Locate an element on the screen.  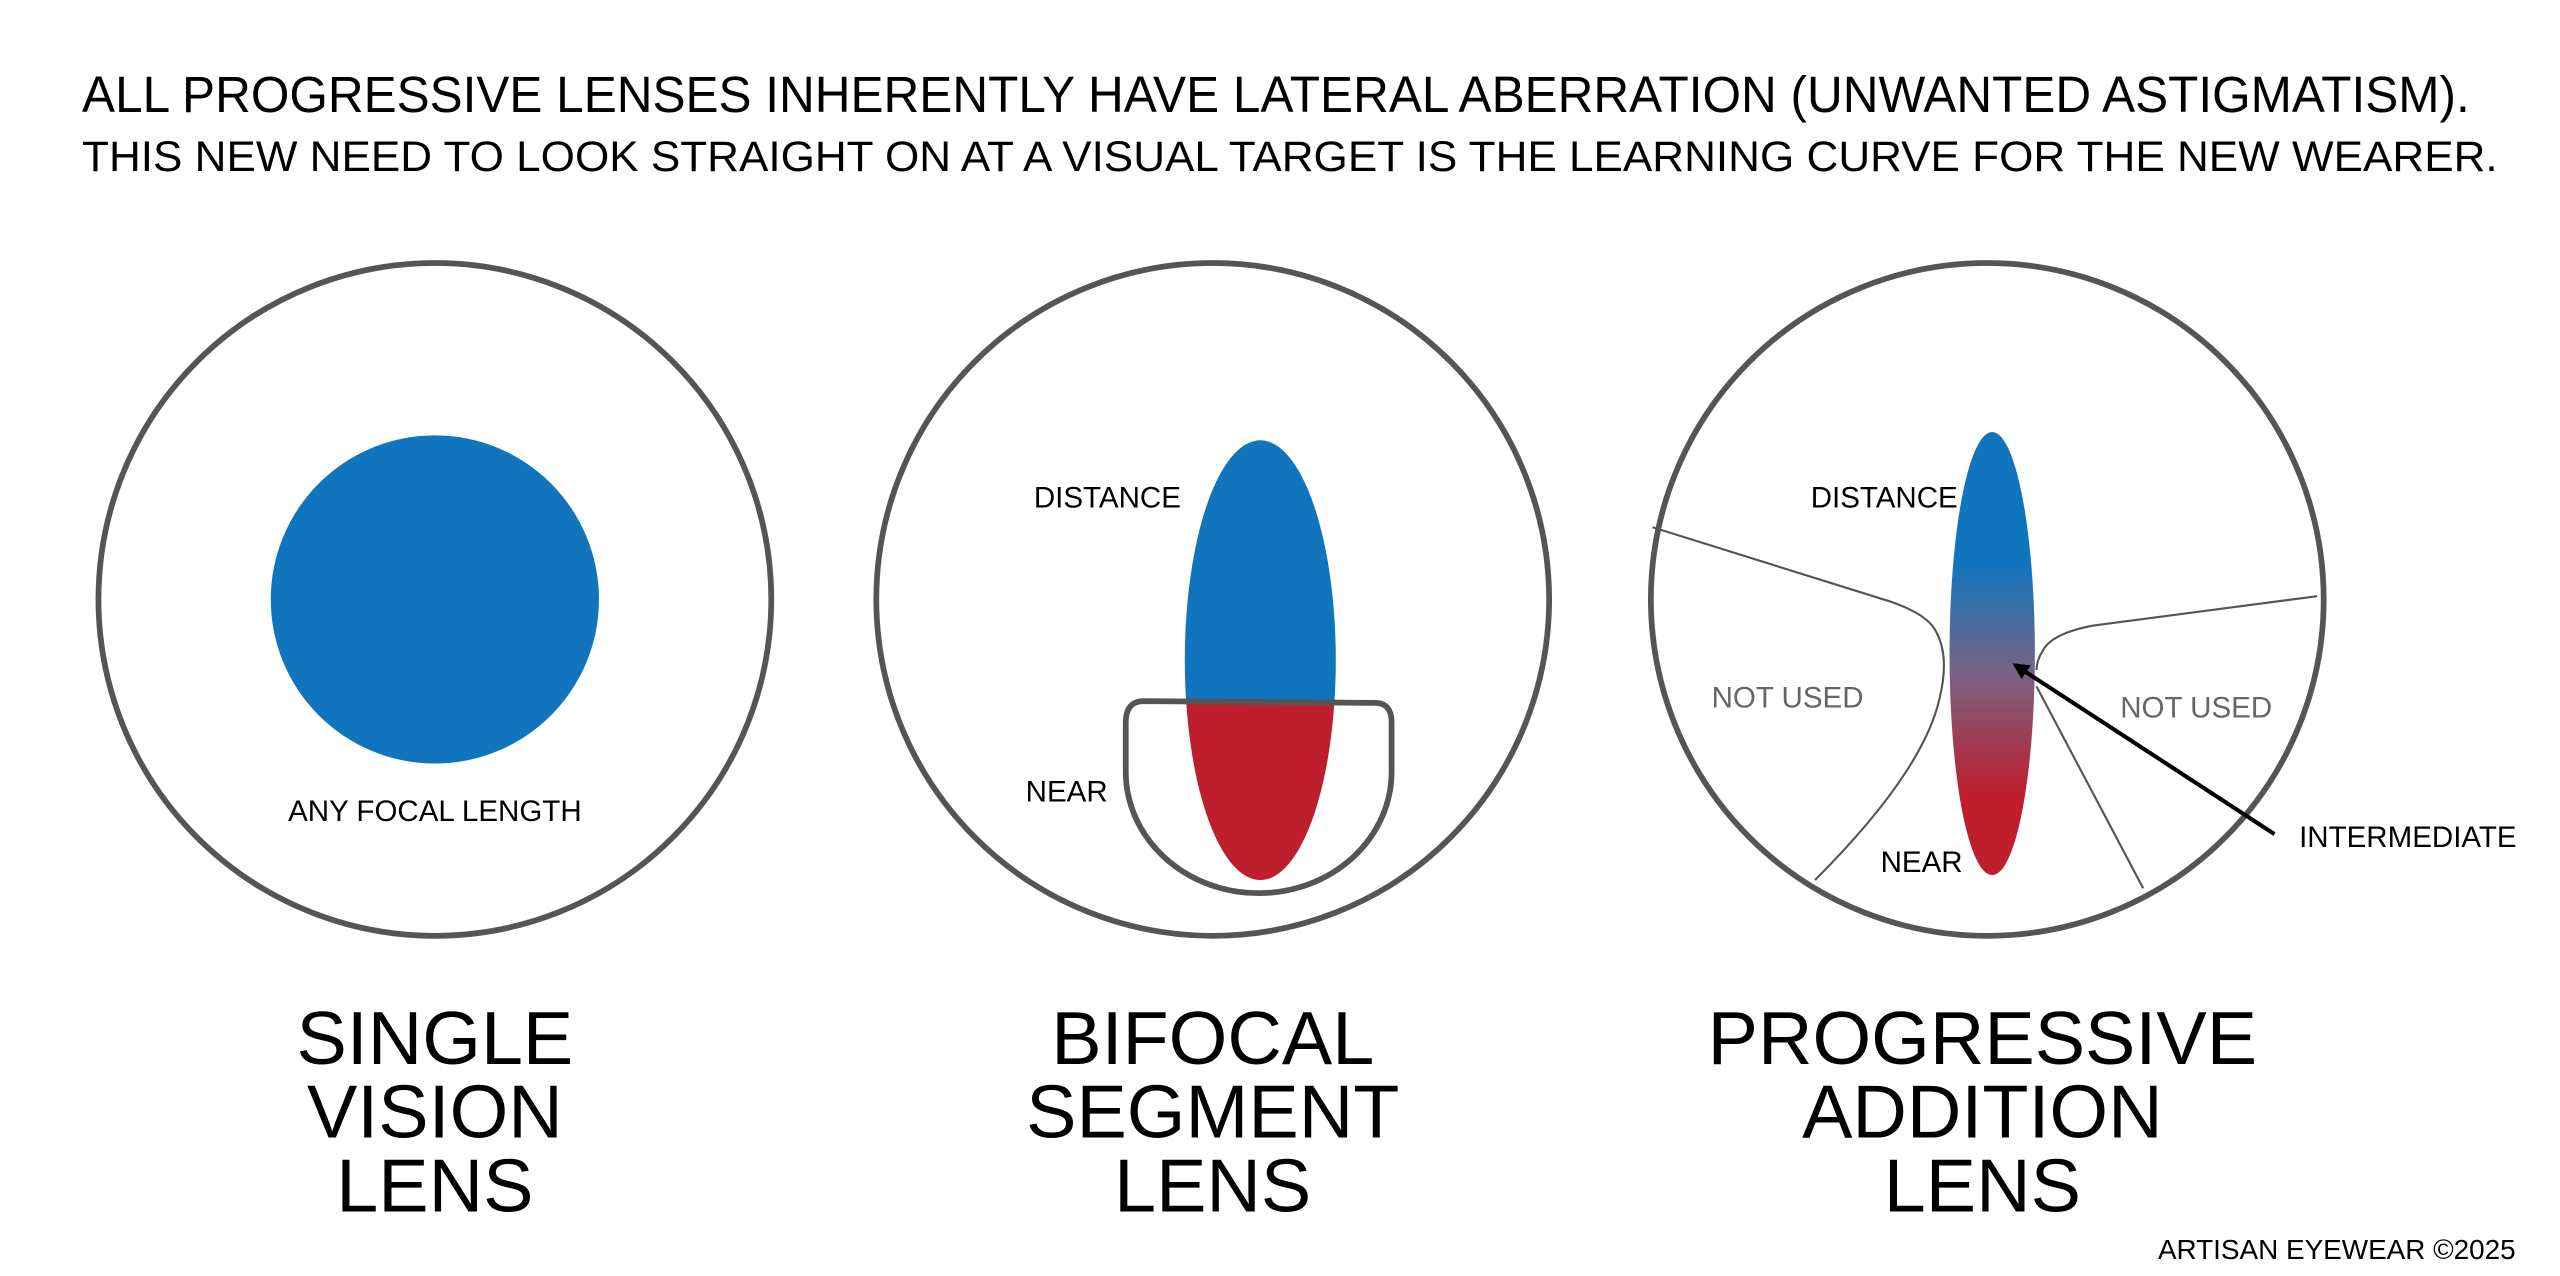
focal-zone is located at coordinates (434, 599).